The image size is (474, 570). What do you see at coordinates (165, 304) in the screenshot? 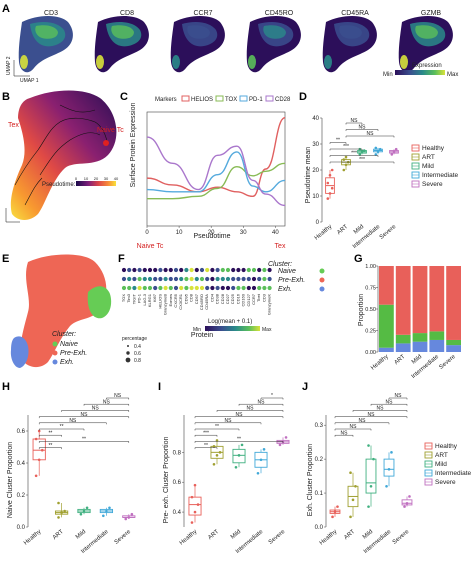
I see `dotplot-protein-label: GranzymeB` at bounding box center [165, 304].